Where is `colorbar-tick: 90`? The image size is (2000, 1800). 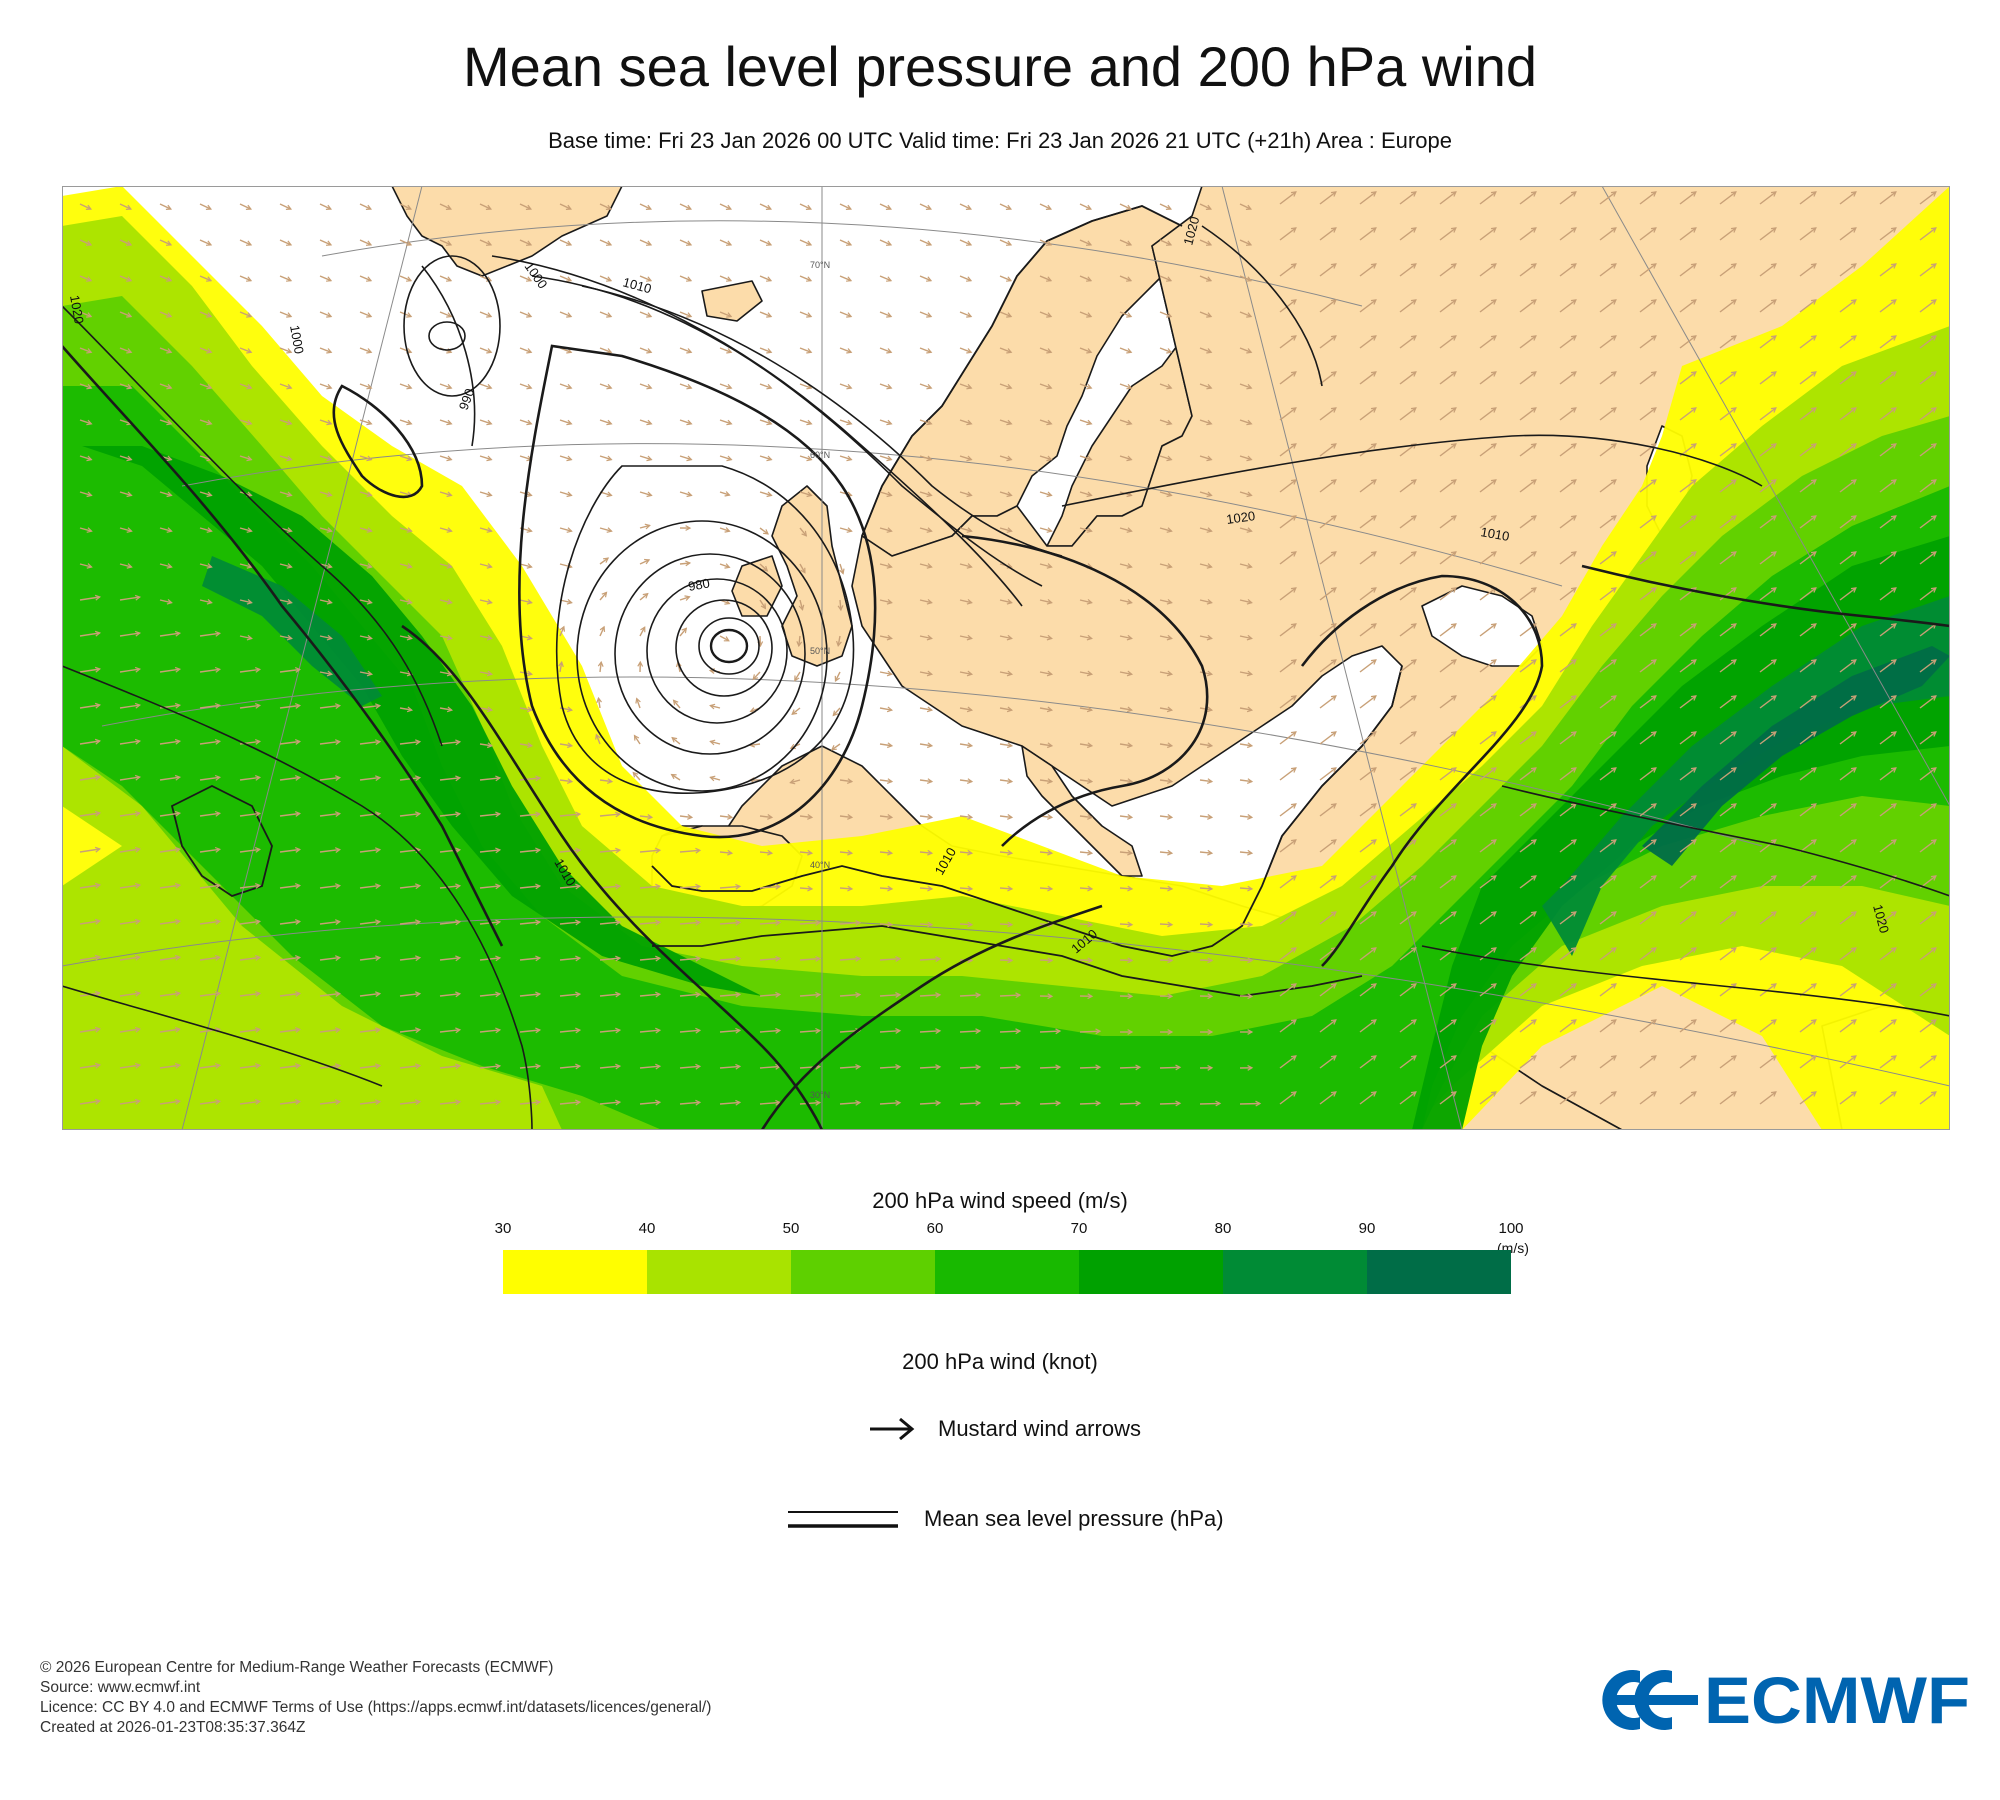 colorbar-tick: 90 is located at coordinates (1367, 1228).